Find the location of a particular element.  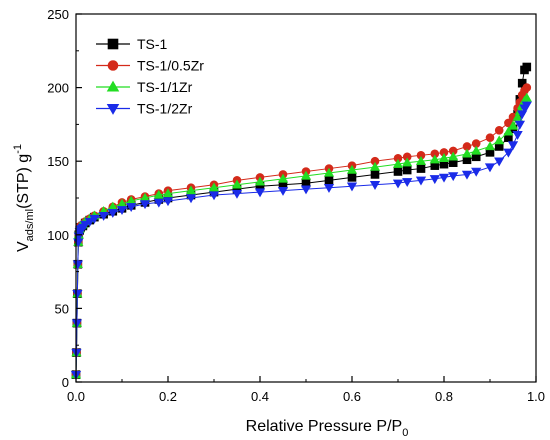

legend-item: TS-1/0.5Zr is located at coordinates (150, 66).